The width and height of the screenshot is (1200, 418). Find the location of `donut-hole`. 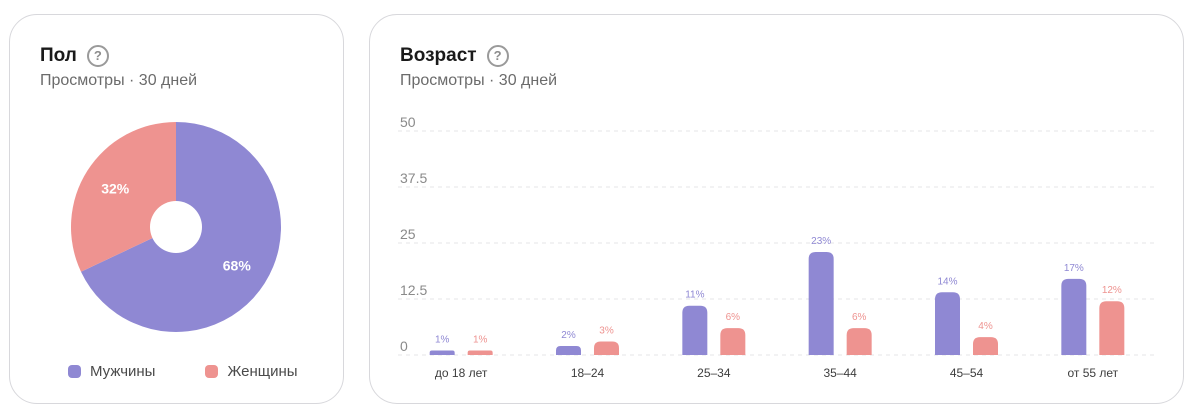

donut-hole is located at coordinates (176, 227).